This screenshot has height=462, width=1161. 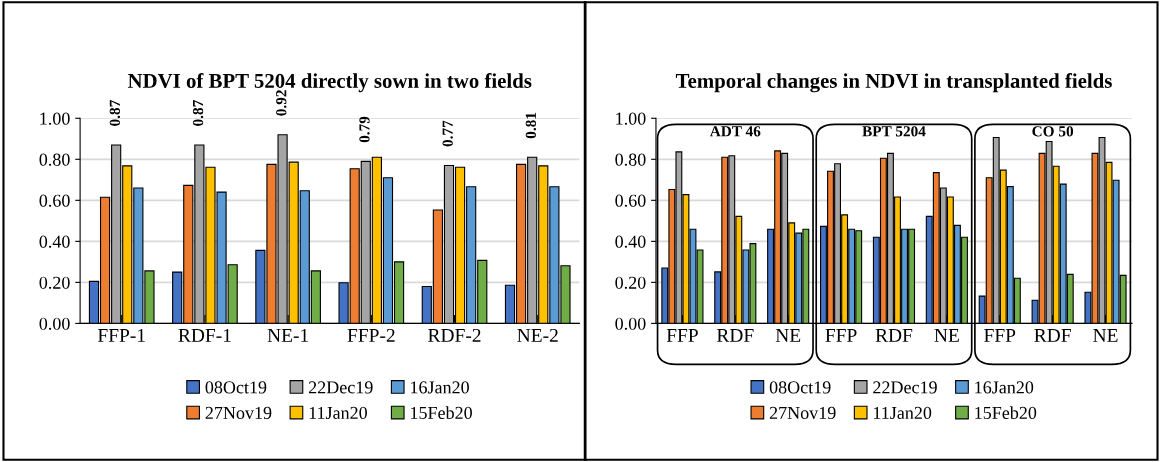 What do you see at coordinates (735, 131) in the screenshot?
I see `annotation: ADT 46` at bounding box center [735, 131].